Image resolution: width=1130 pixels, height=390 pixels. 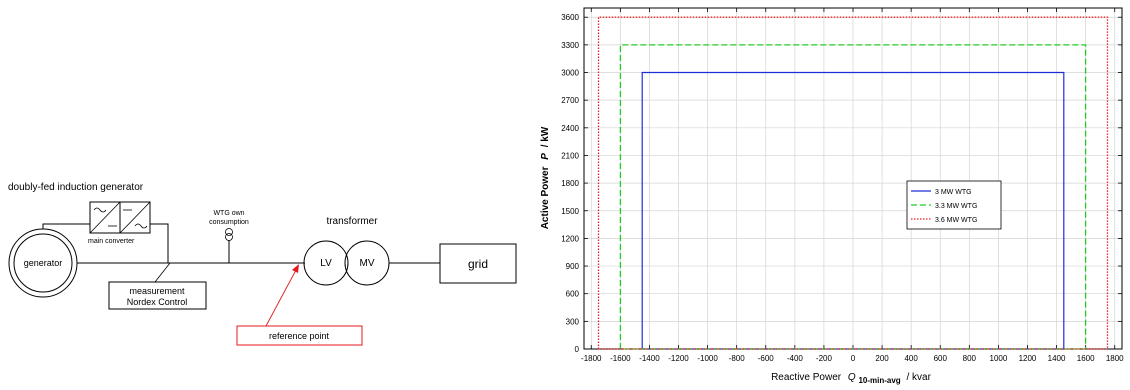 What do you see at coordinates (229, 222) in the screenshot?
I see `consumption-label: consumption` at bounding box center [229, 222].